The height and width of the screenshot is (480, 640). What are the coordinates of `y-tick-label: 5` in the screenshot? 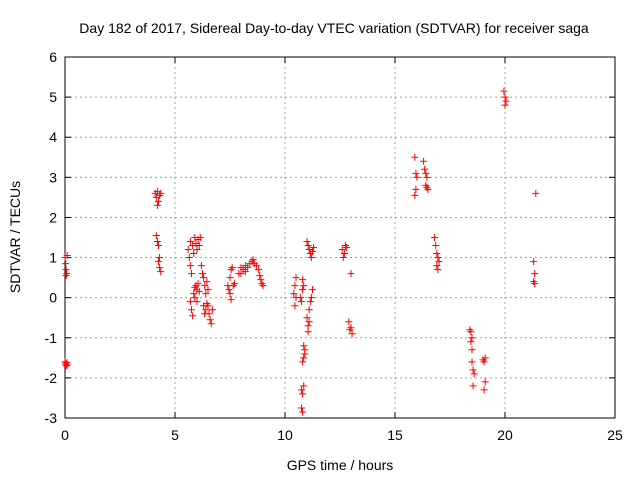 It's located at (53, 97).